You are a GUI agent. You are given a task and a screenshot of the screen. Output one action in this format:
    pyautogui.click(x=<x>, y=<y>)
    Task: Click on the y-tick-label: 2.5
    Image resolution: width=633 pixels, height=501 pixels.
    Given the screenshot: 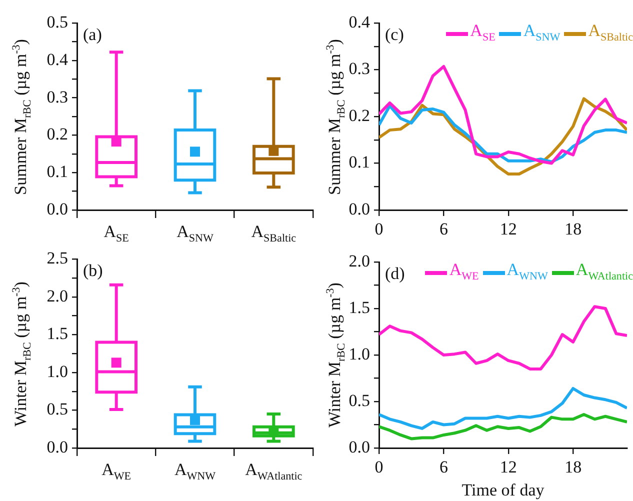 What is the action you would take?
    pyautogui.click(x=57, y=258)
    